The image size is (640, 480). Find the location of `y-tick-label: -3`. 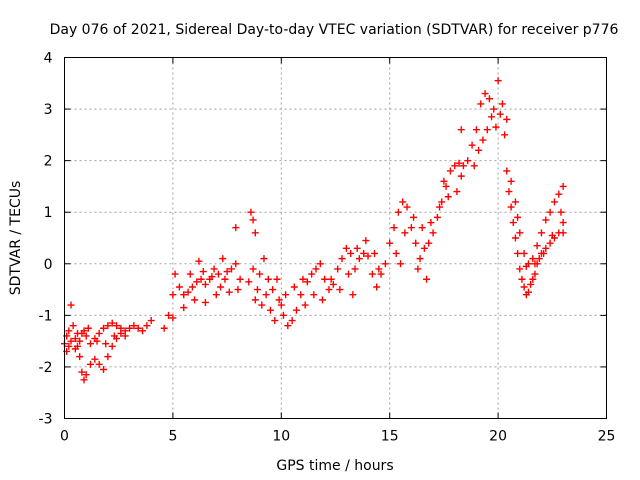

y-tick-label: -3 is located at coordinates (46, 420).